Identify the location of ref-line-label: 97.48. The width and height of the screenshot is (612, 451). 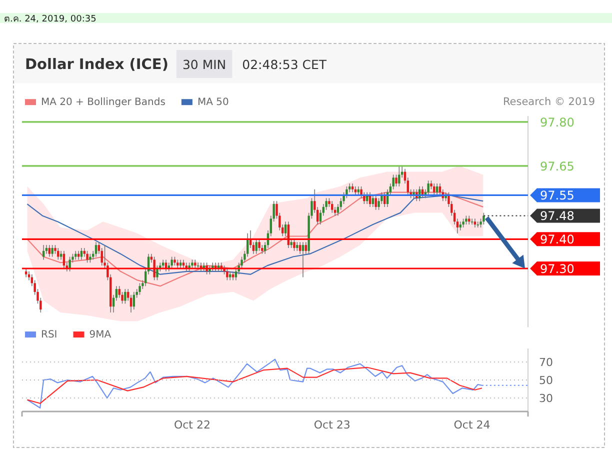
(557, 216).